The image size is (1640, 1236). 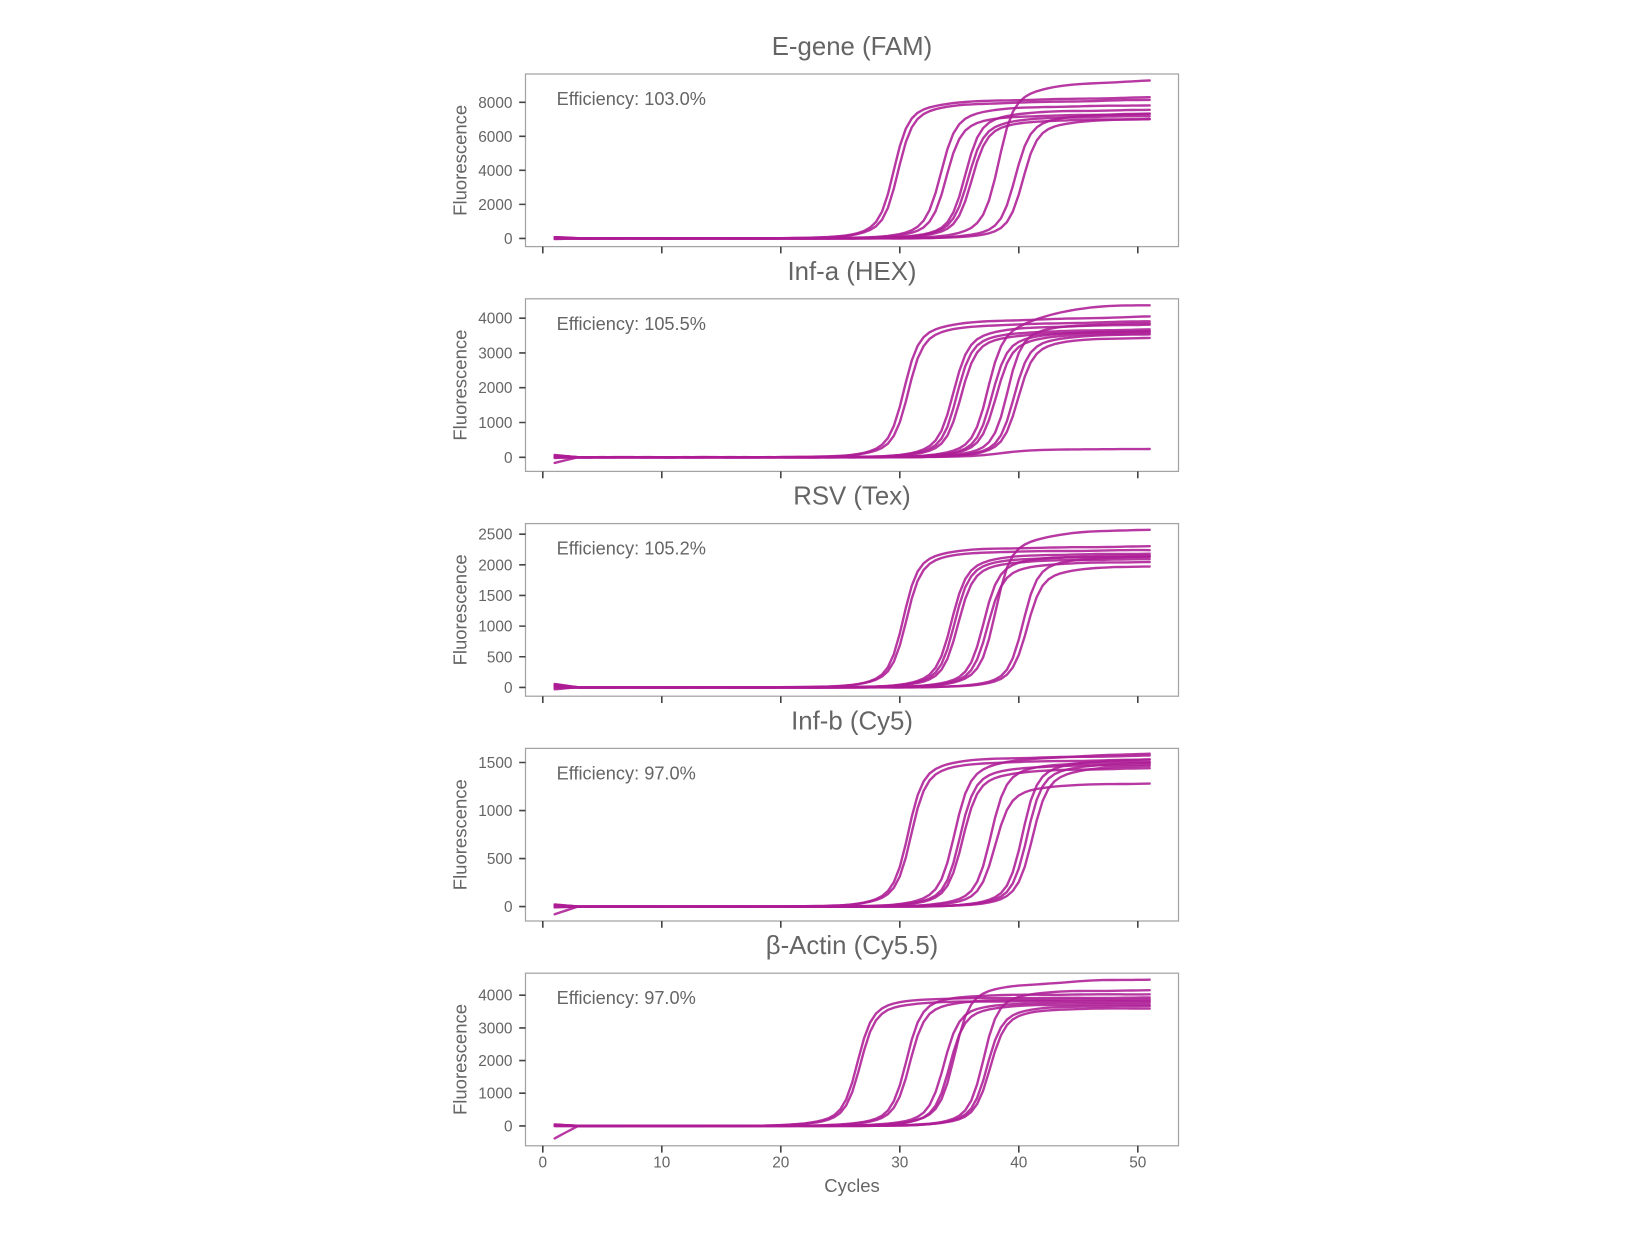 What do you see at coordinates (1018, 1163) in the screenshot?
I see `svg-text: 40` at bounding box center [1018, 1163].